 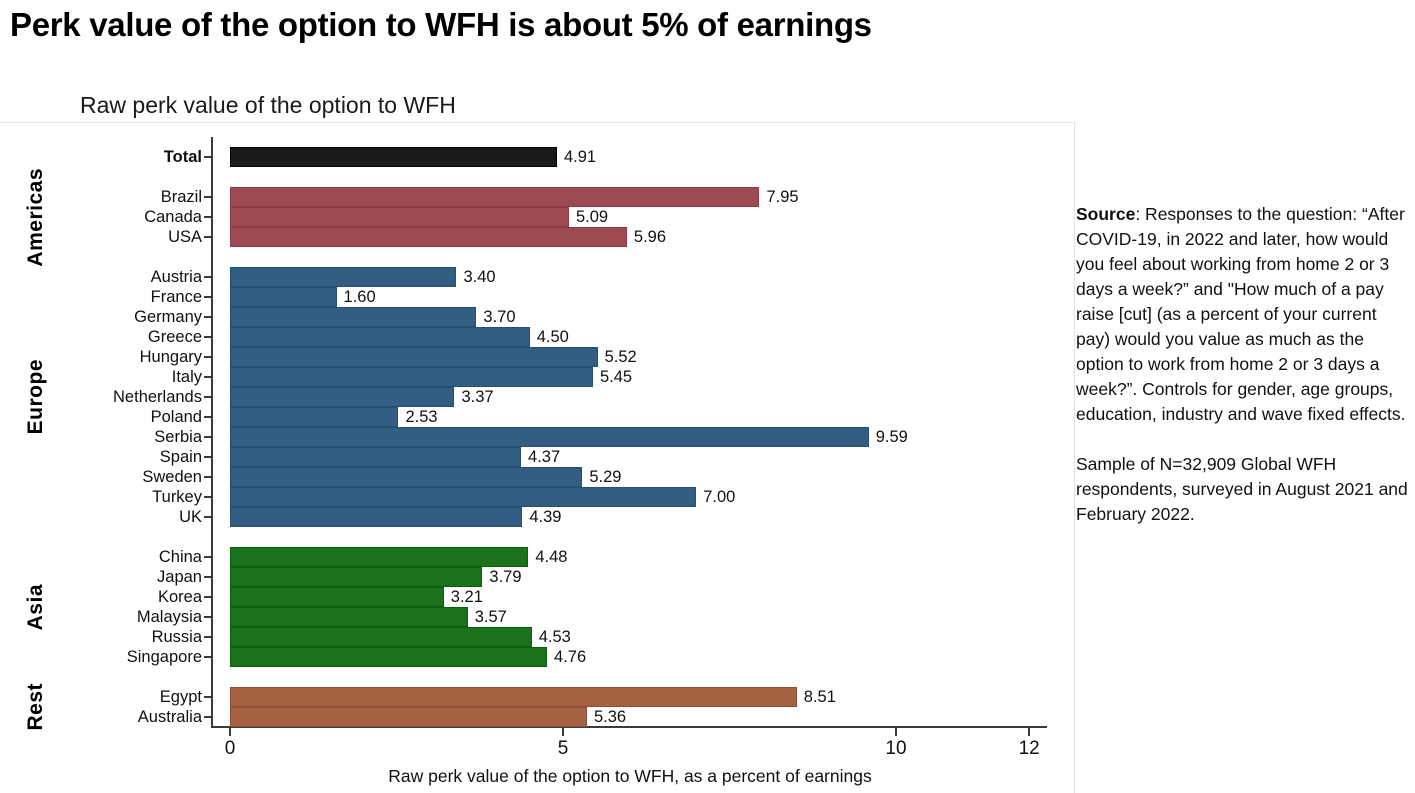 What do you see at coordinates (176, 297) in the screenshot?
I see `category-label-france: France` at bounding box center [176, 297].